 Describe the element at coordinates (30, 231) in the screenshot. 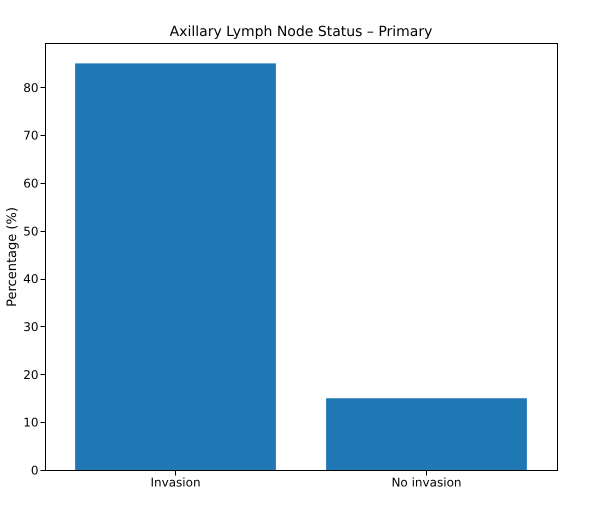

I see `y-tick-label: 50` at that location.